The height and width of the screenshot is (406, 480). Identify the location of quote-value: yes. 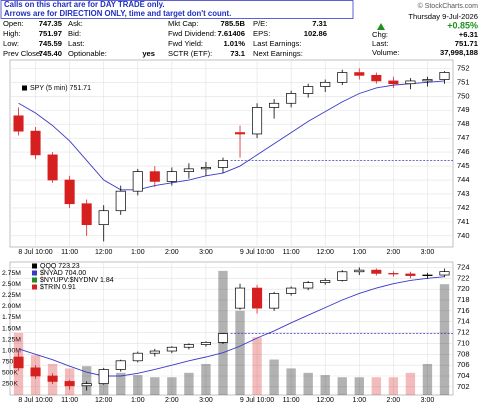
(148, 53).